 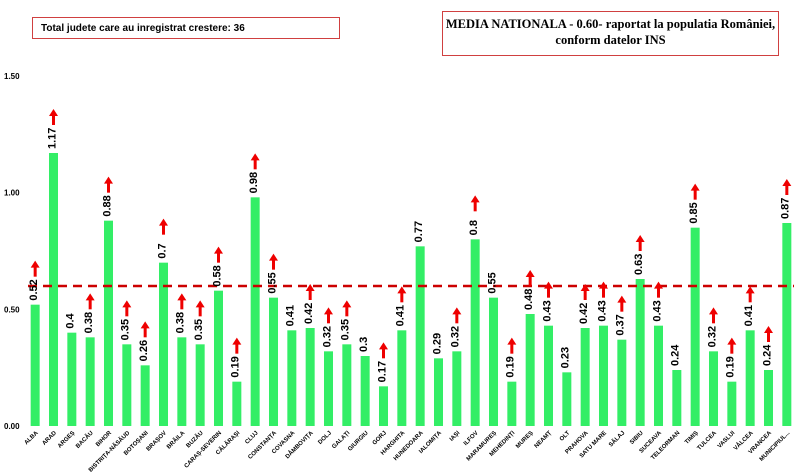 I want to click on y-tick-label: 0.00, so click(x=12, y=426).